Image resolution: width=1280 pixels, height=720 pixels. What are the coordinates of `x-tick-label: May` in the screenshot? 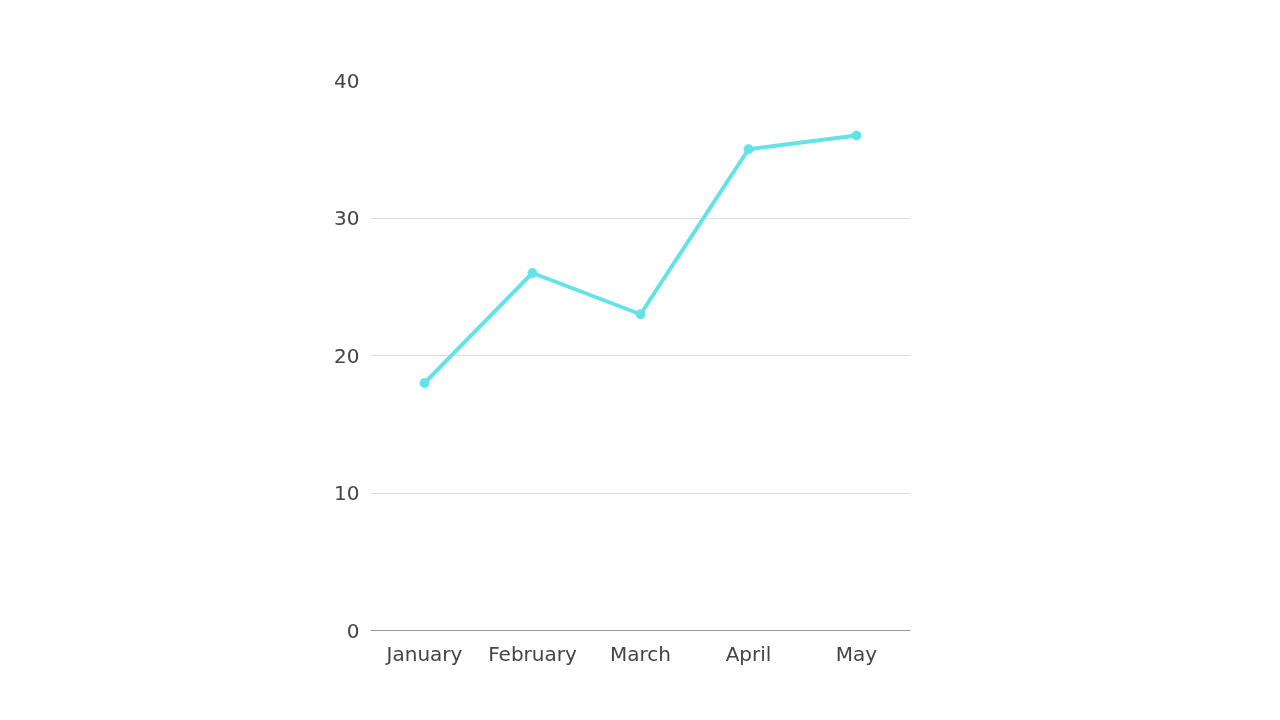 It's located at (856, 653).